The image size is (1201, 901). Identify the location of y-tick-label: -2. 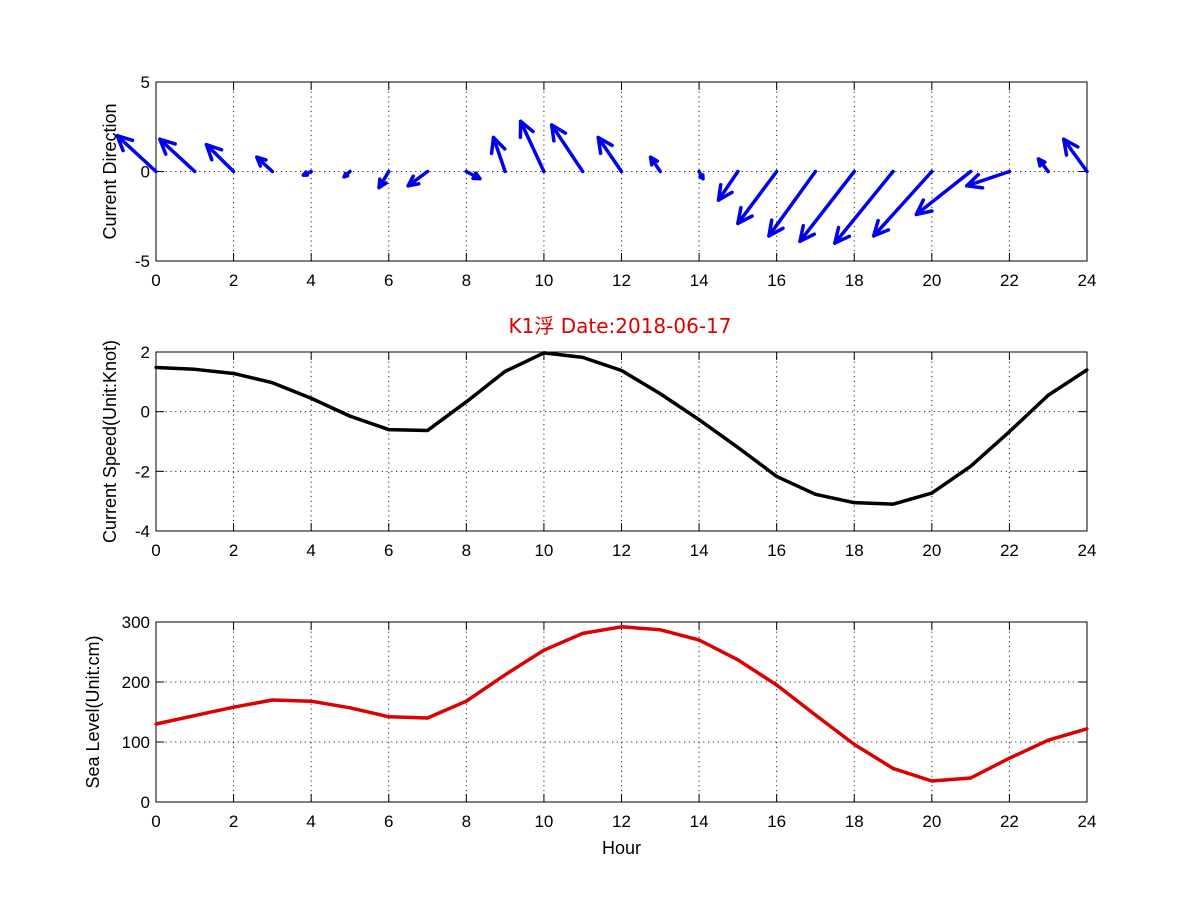
(142, 471).